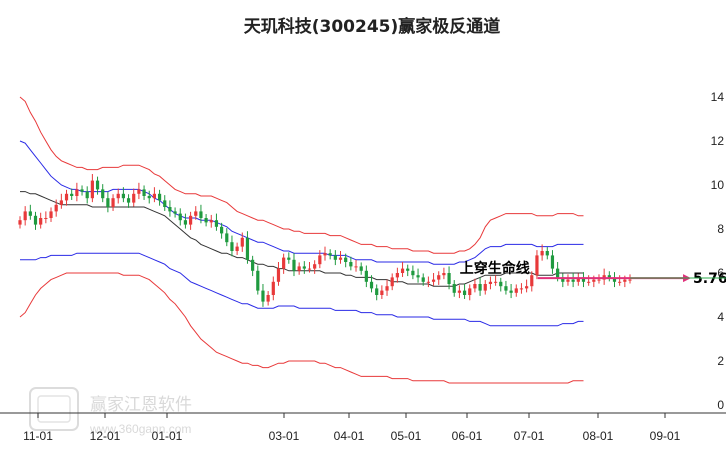 Image resolution: width=726 pixels, height=450 pixels. What do you see at coordinates (54, 409) in the screenshot?
I see `watermark-logo` at bounding box center [54, 409].